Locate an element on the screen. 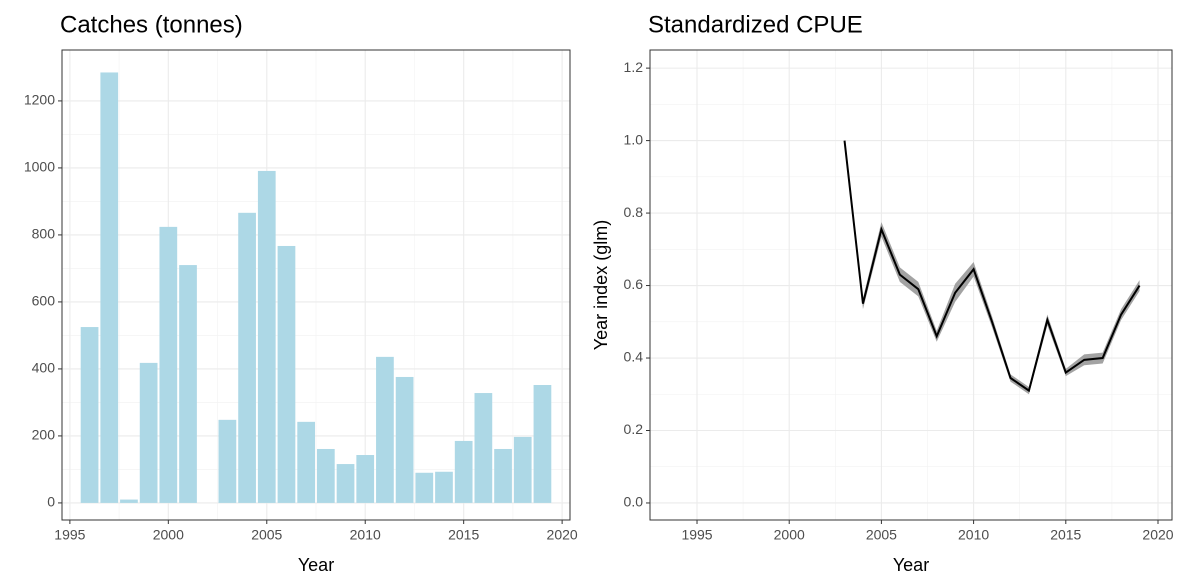 The image size is (1184, 576). chart-title: Catches (tonnes) is located at coordinates (151, 24).